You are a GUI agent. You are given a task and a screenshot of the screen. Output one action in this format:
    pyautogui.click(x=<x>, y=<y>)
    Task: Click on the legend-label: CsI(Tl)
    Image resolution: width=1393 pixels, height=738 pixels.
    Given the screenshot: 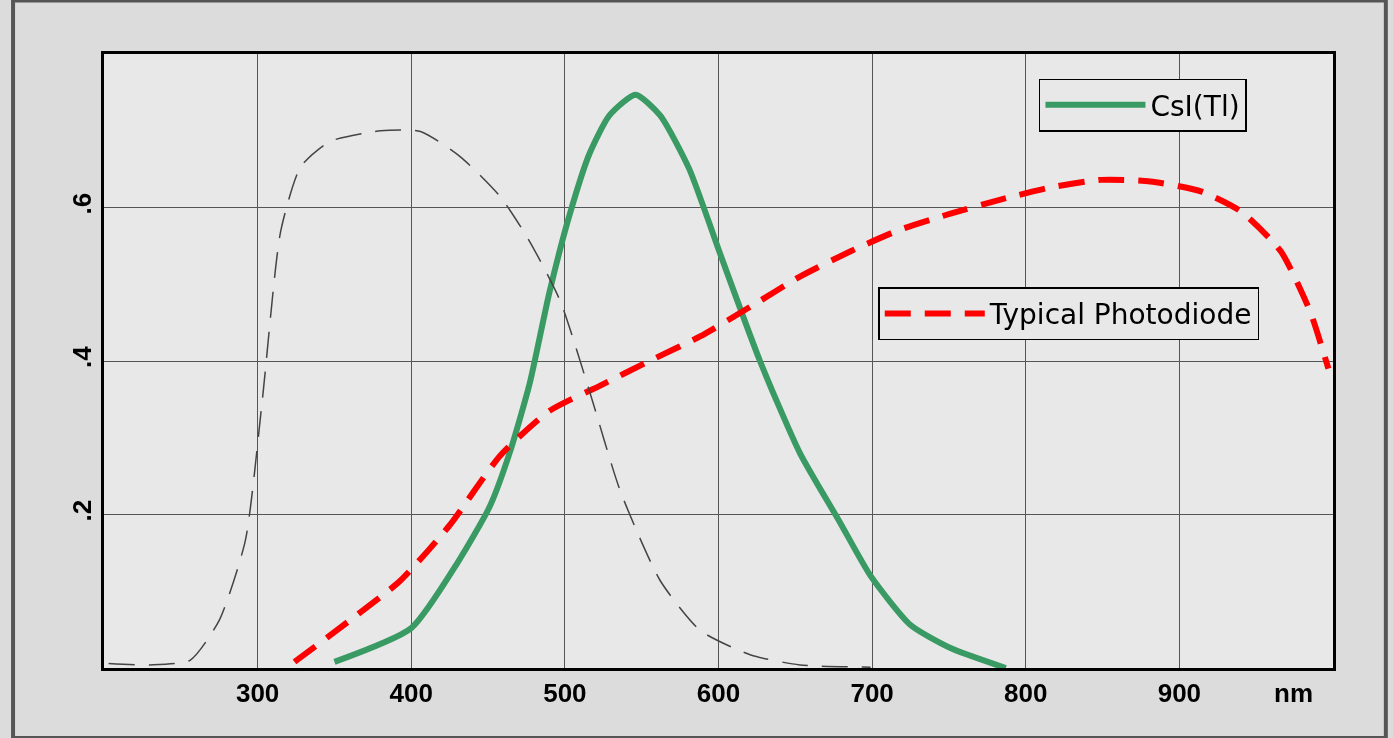 What is the action you would take?
    pyautogui.click(x=1195, y=106)
    